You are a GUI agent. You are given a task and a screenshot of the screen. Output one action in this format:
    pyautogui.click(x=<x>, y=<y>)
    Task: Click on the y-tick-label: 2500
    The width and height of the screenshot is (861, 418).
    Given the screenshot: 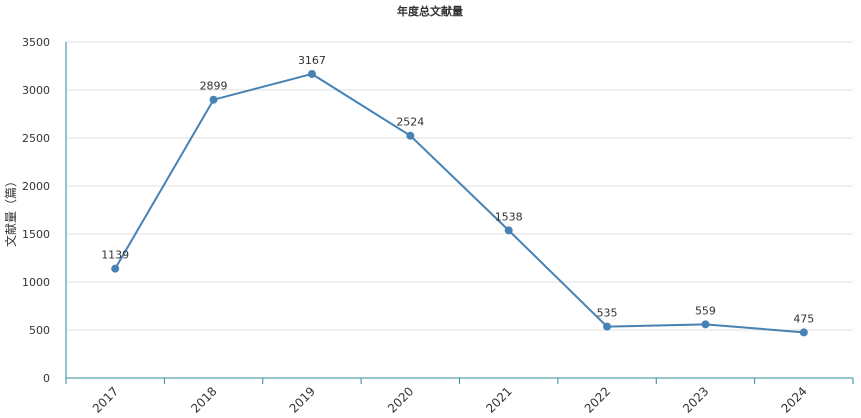 What is the action you would take?
    pyautogui.click(x=36, y=138)
    